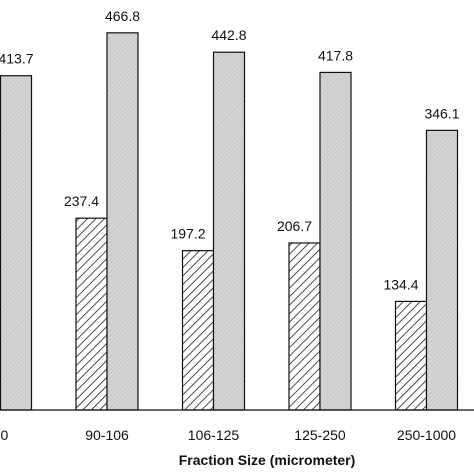 The image size is (474, 474). Describe the element at coordinates (4, 435) in the screenshot. I see `x-tick-label: 90` at that location.